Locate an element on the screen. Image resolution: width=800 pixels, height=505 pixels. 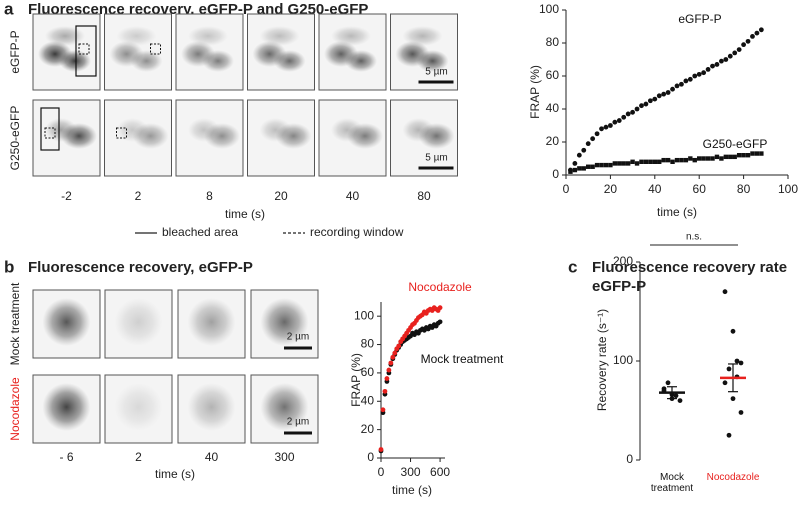
category-label: Nocodazole is located at coordinates (733, 477).